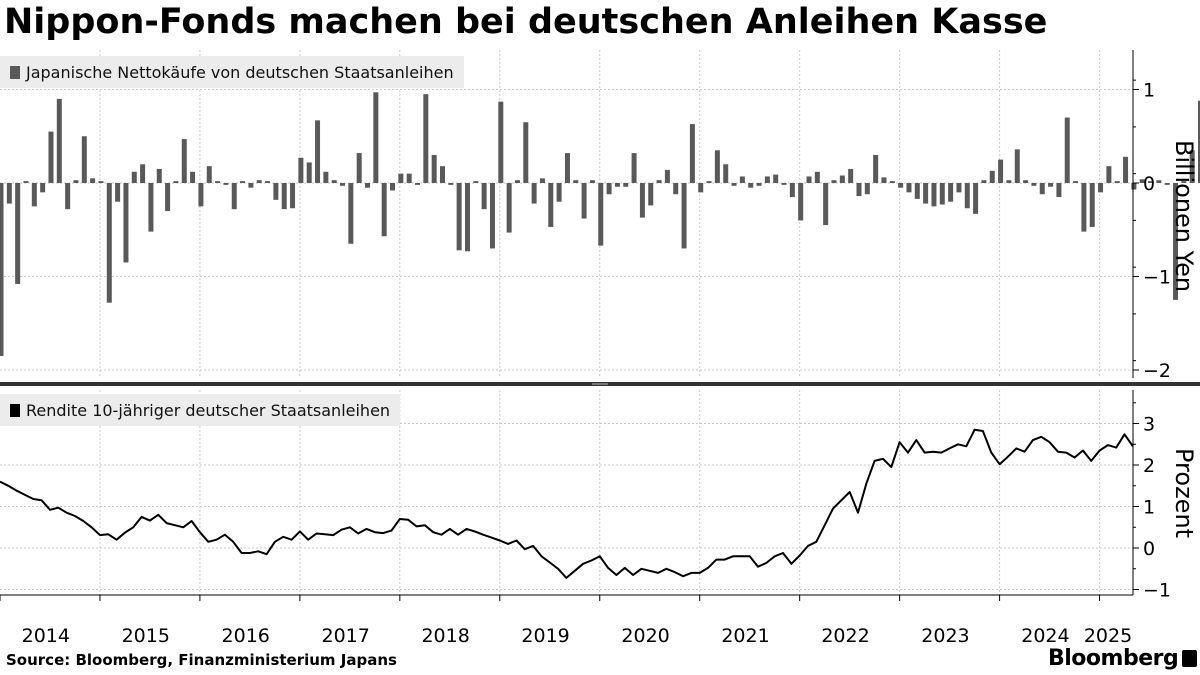  I want to click on y-tick-label-top: 0, so click(1149, 184).